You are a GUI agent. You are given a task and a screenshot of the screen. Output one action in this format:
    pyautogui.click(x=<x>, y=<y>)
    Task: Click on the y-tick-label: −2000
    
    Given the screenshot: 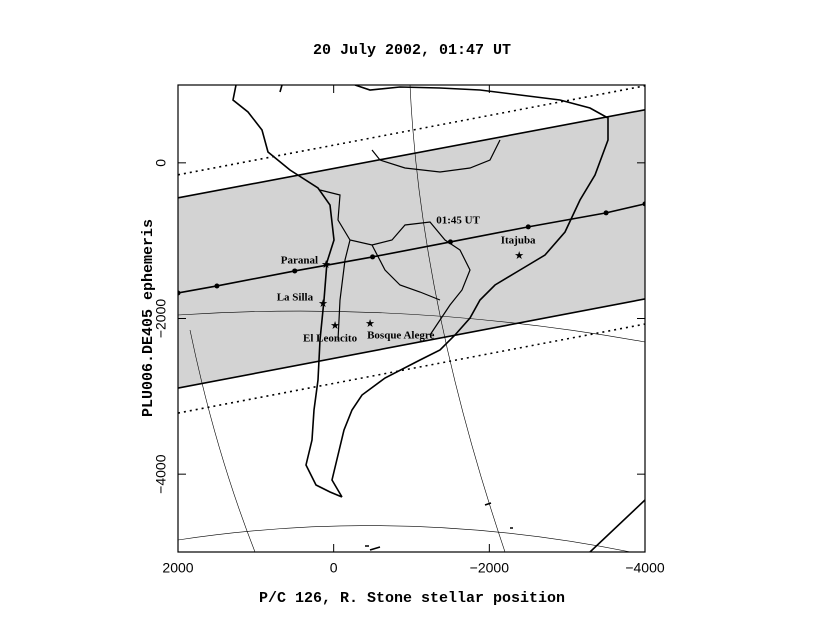 What is the action you would take?
    pyautogui.click(x=161, y=319)
    